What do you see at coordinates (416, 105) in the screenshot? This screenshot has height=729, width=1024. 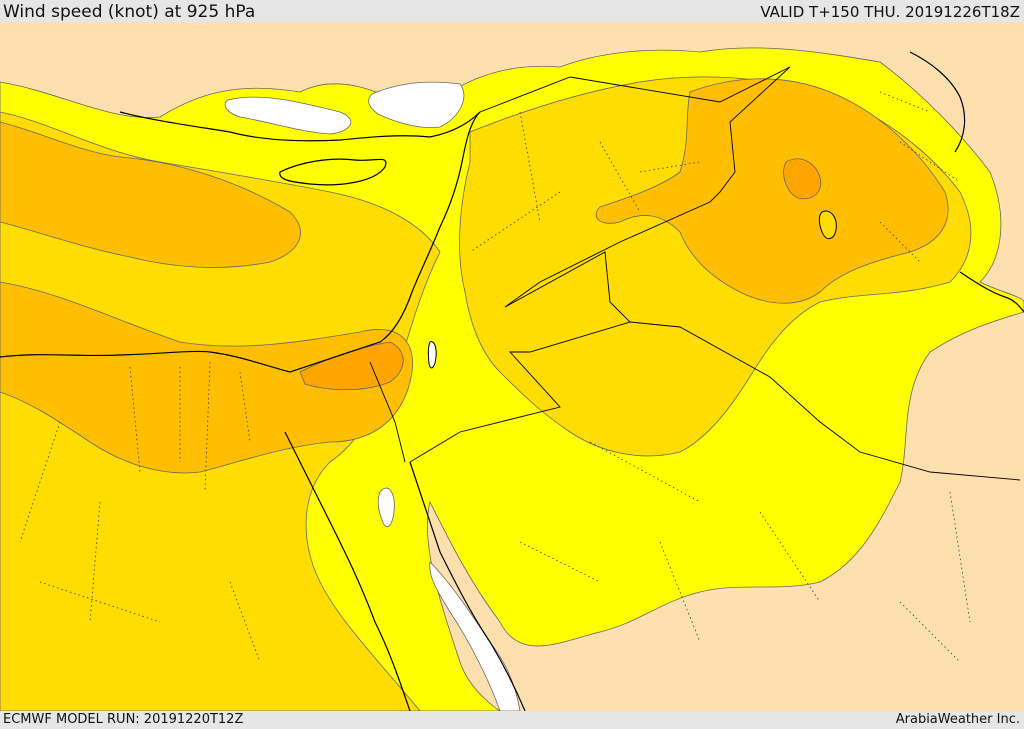 I see `calm-patch-north` at bounding box center [416, 105].